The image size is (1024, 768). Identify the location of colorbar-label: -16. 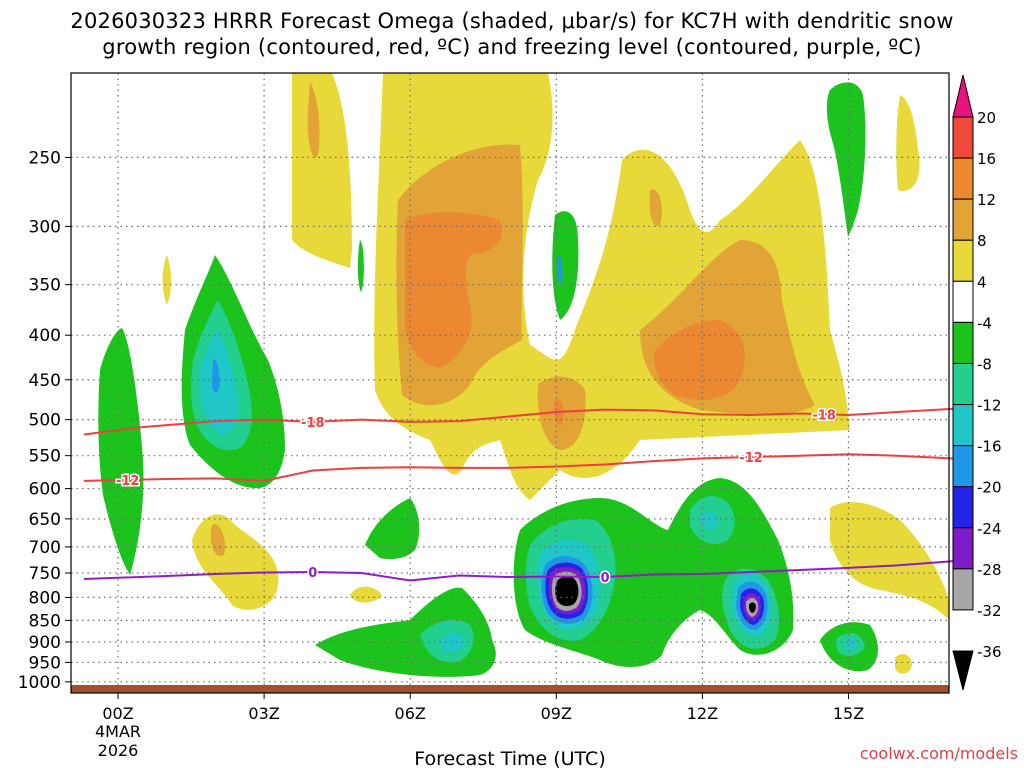
(989, 447).